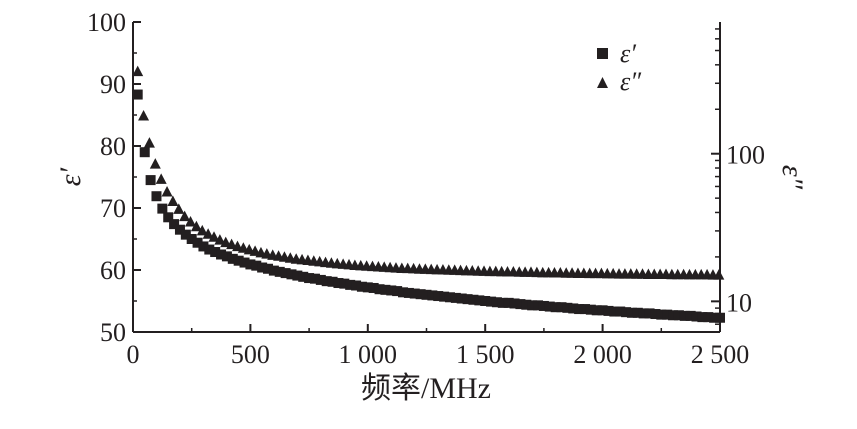  Describe the element at coordinates (602, 354) in the screenshot. I see `x-tick-label: 2 000` at that location.